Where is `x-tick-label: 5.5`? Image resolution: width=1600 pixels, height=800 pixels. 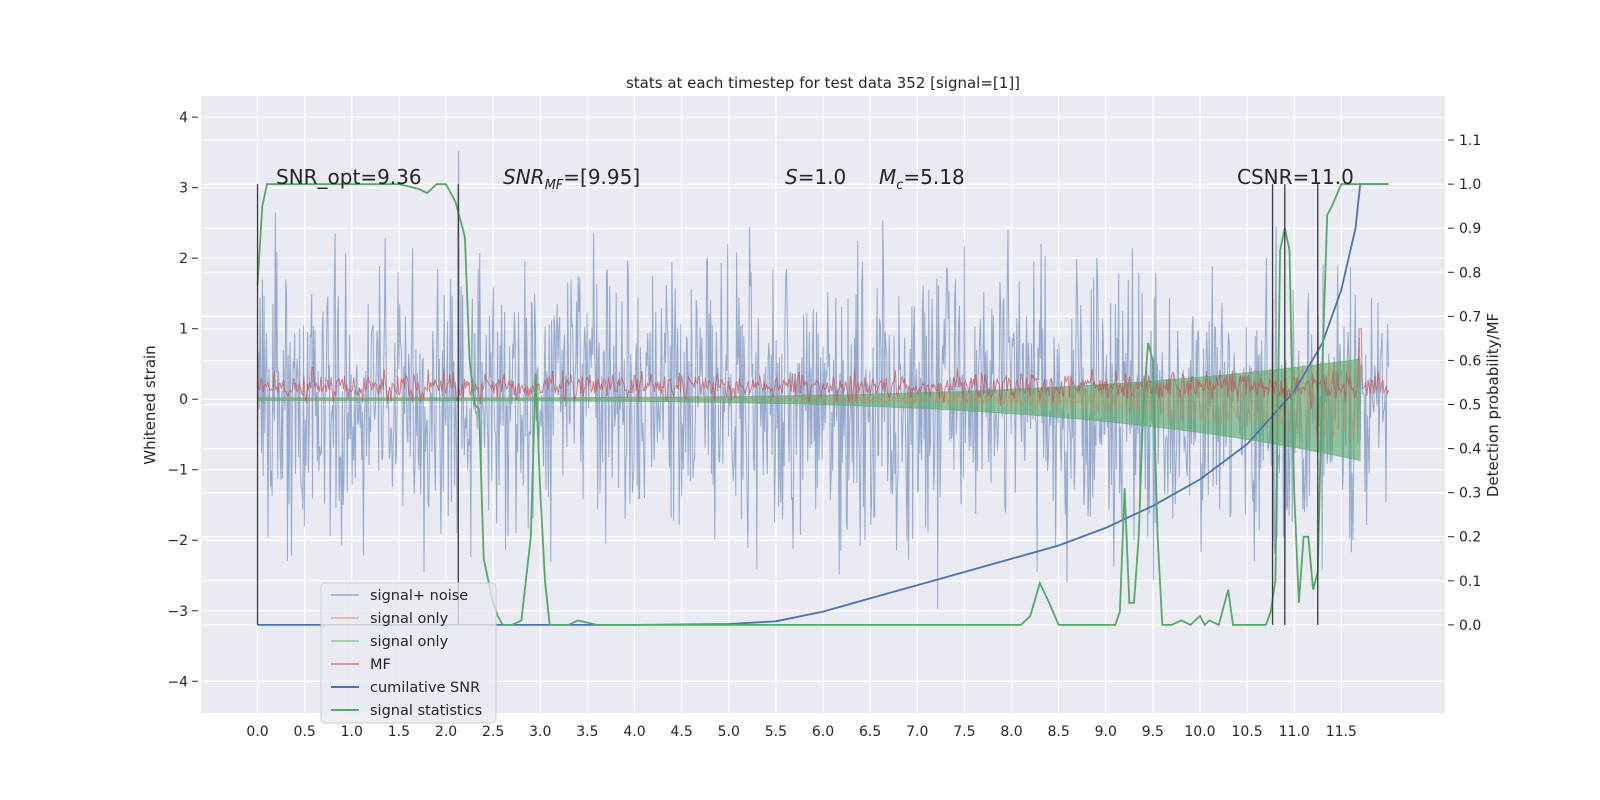 x-tick-label: 5.5 is located at coordinates (776, 732).